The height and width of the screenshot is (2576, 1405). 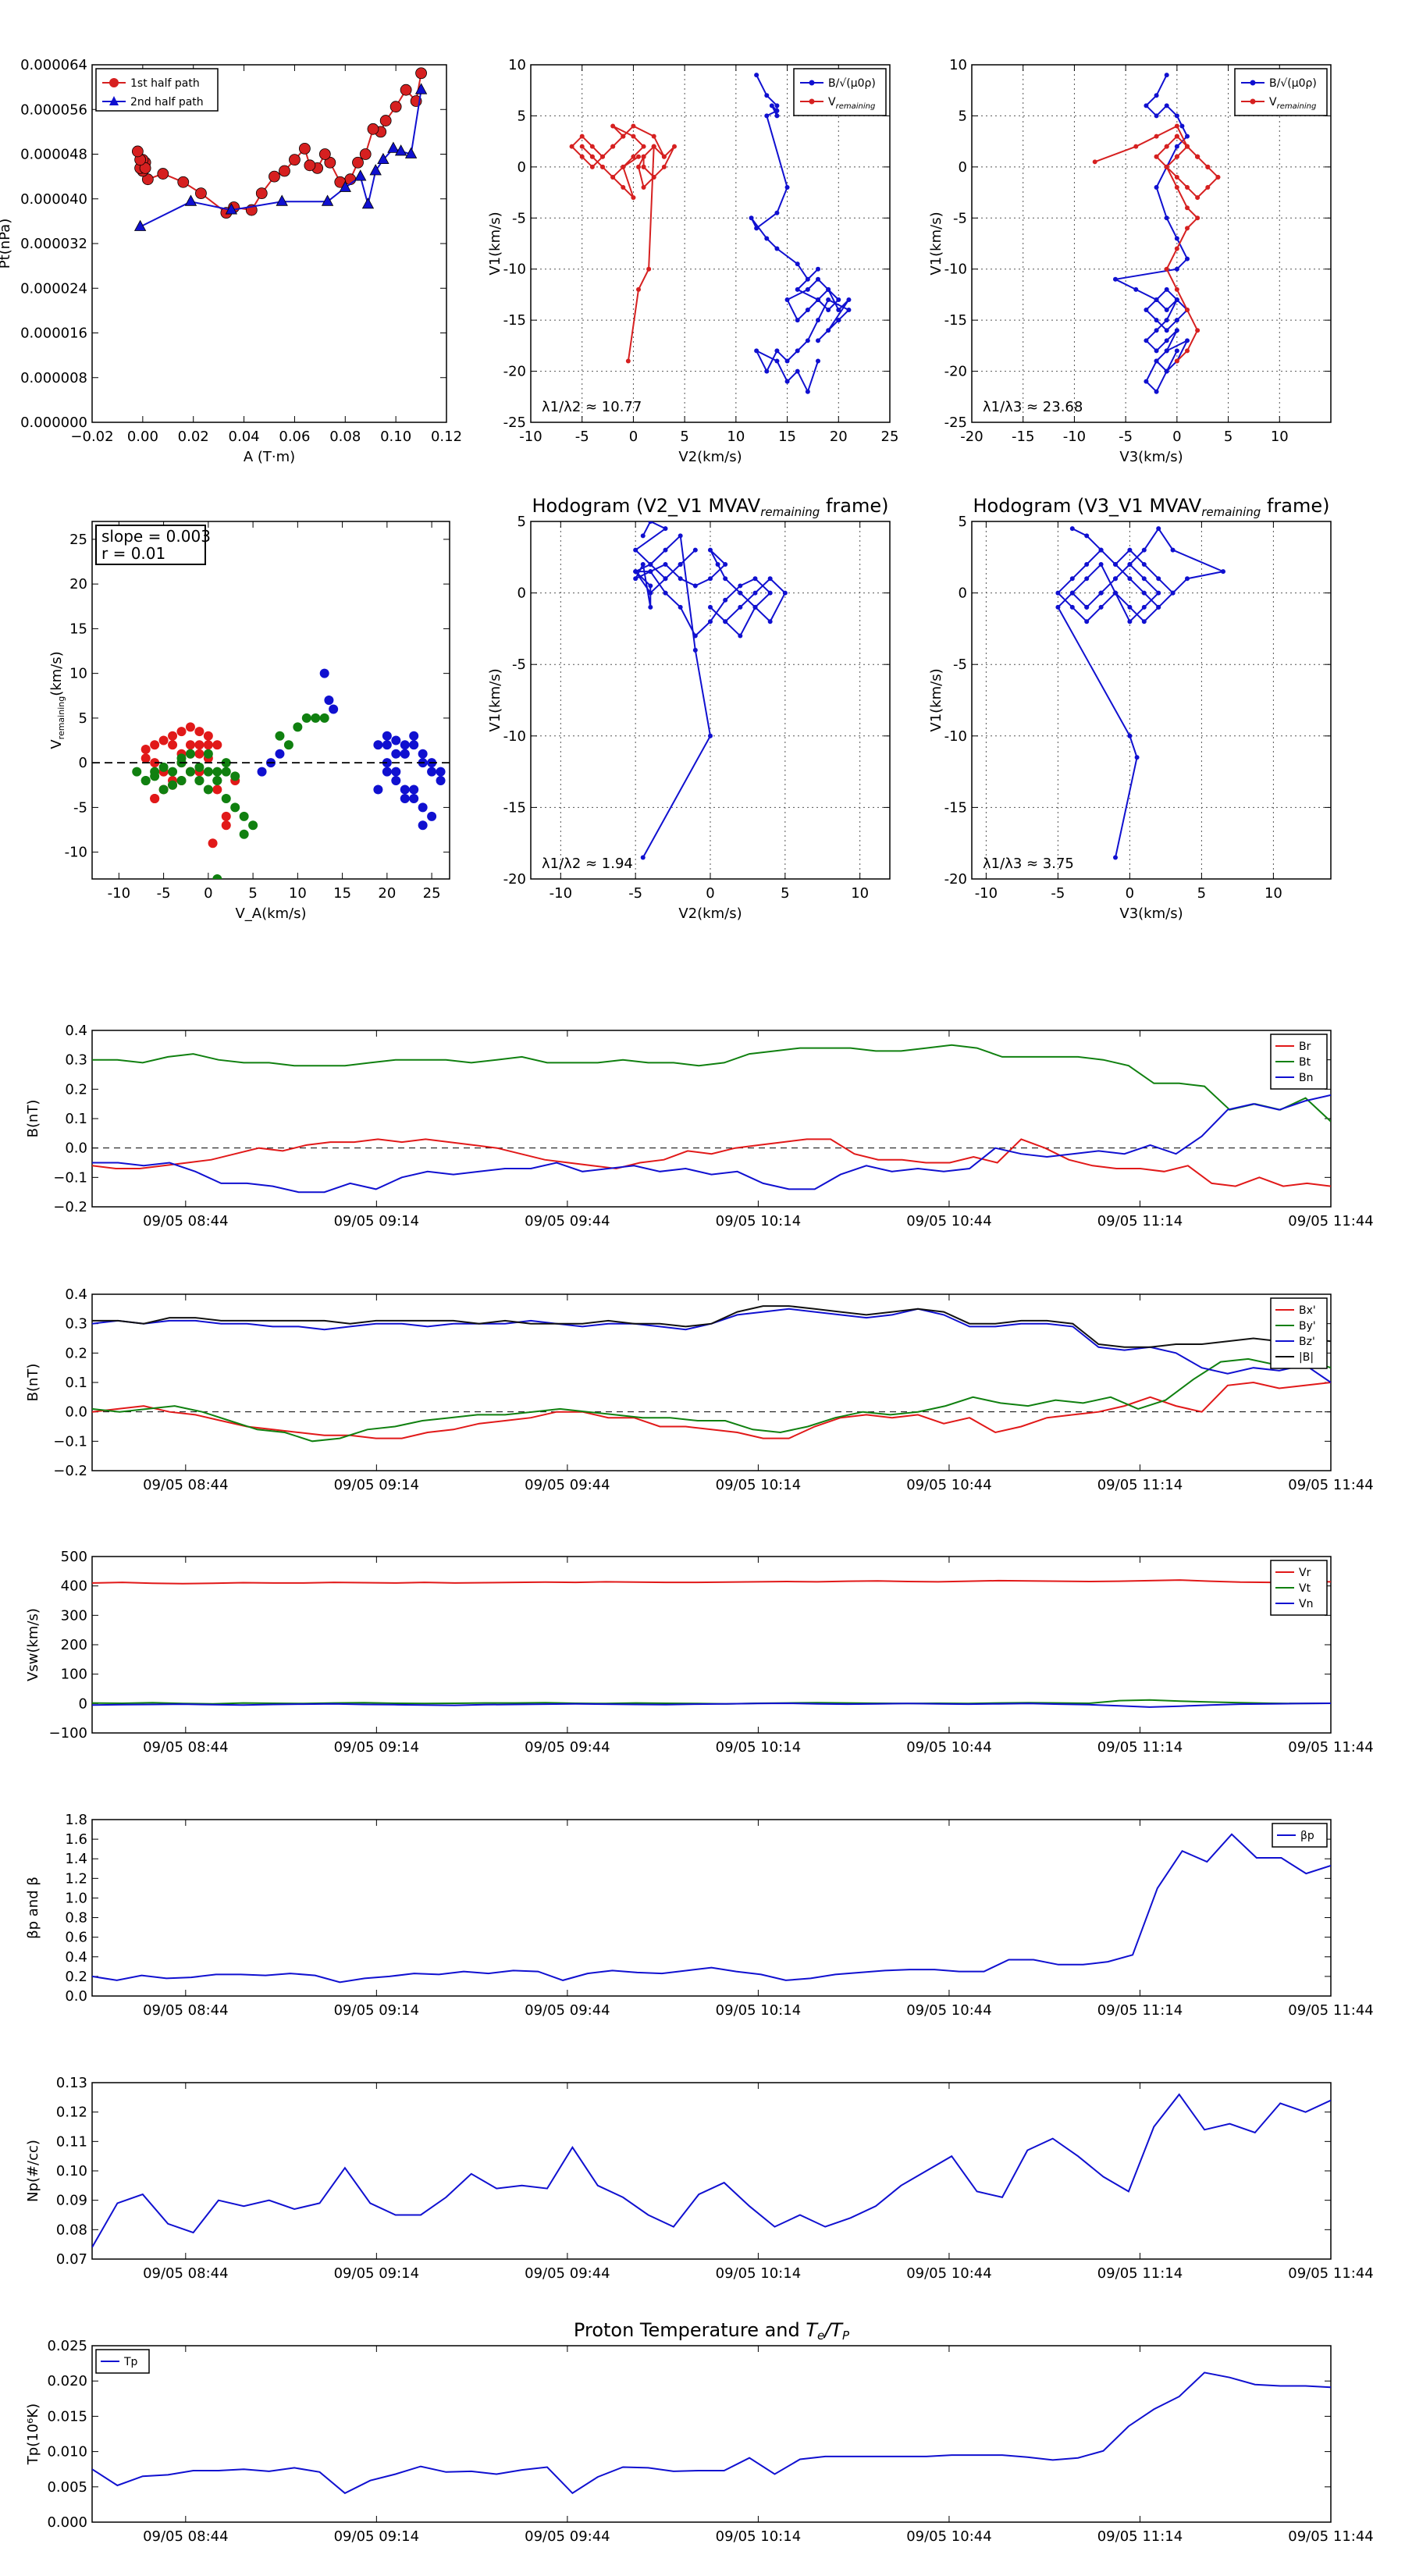 I want to click on series-line-βp, so click(x=712, y=1908).